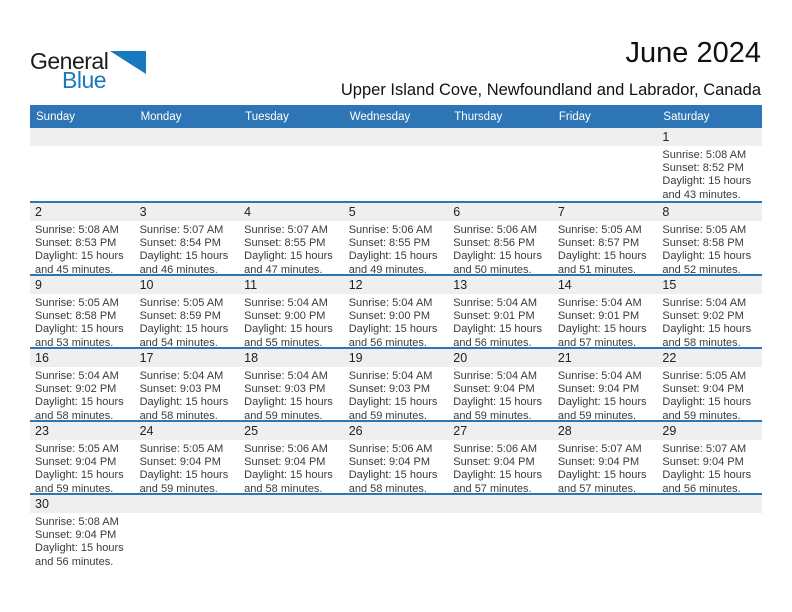  Describe the element at coordinates (598, 316) in the screenshot. I see `day-detail-line: Sunset: 9:01 PM` at that location.